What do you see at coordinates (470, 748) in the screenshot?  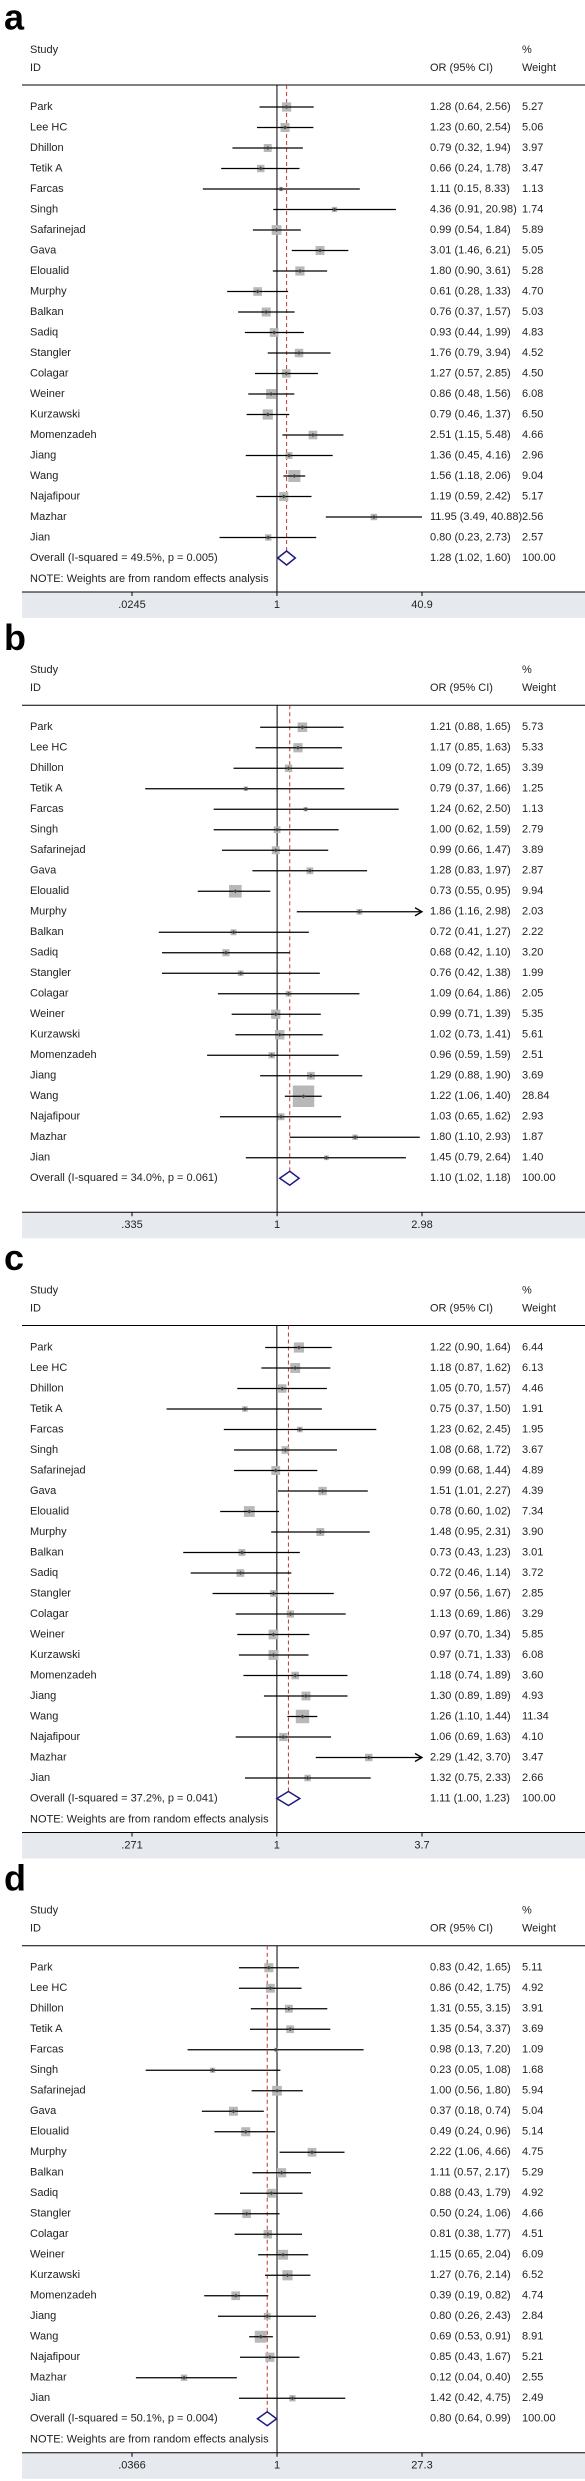 I see `ci-label: 1.17 (0.85, 1.63)` at bounding box center [470, 748].